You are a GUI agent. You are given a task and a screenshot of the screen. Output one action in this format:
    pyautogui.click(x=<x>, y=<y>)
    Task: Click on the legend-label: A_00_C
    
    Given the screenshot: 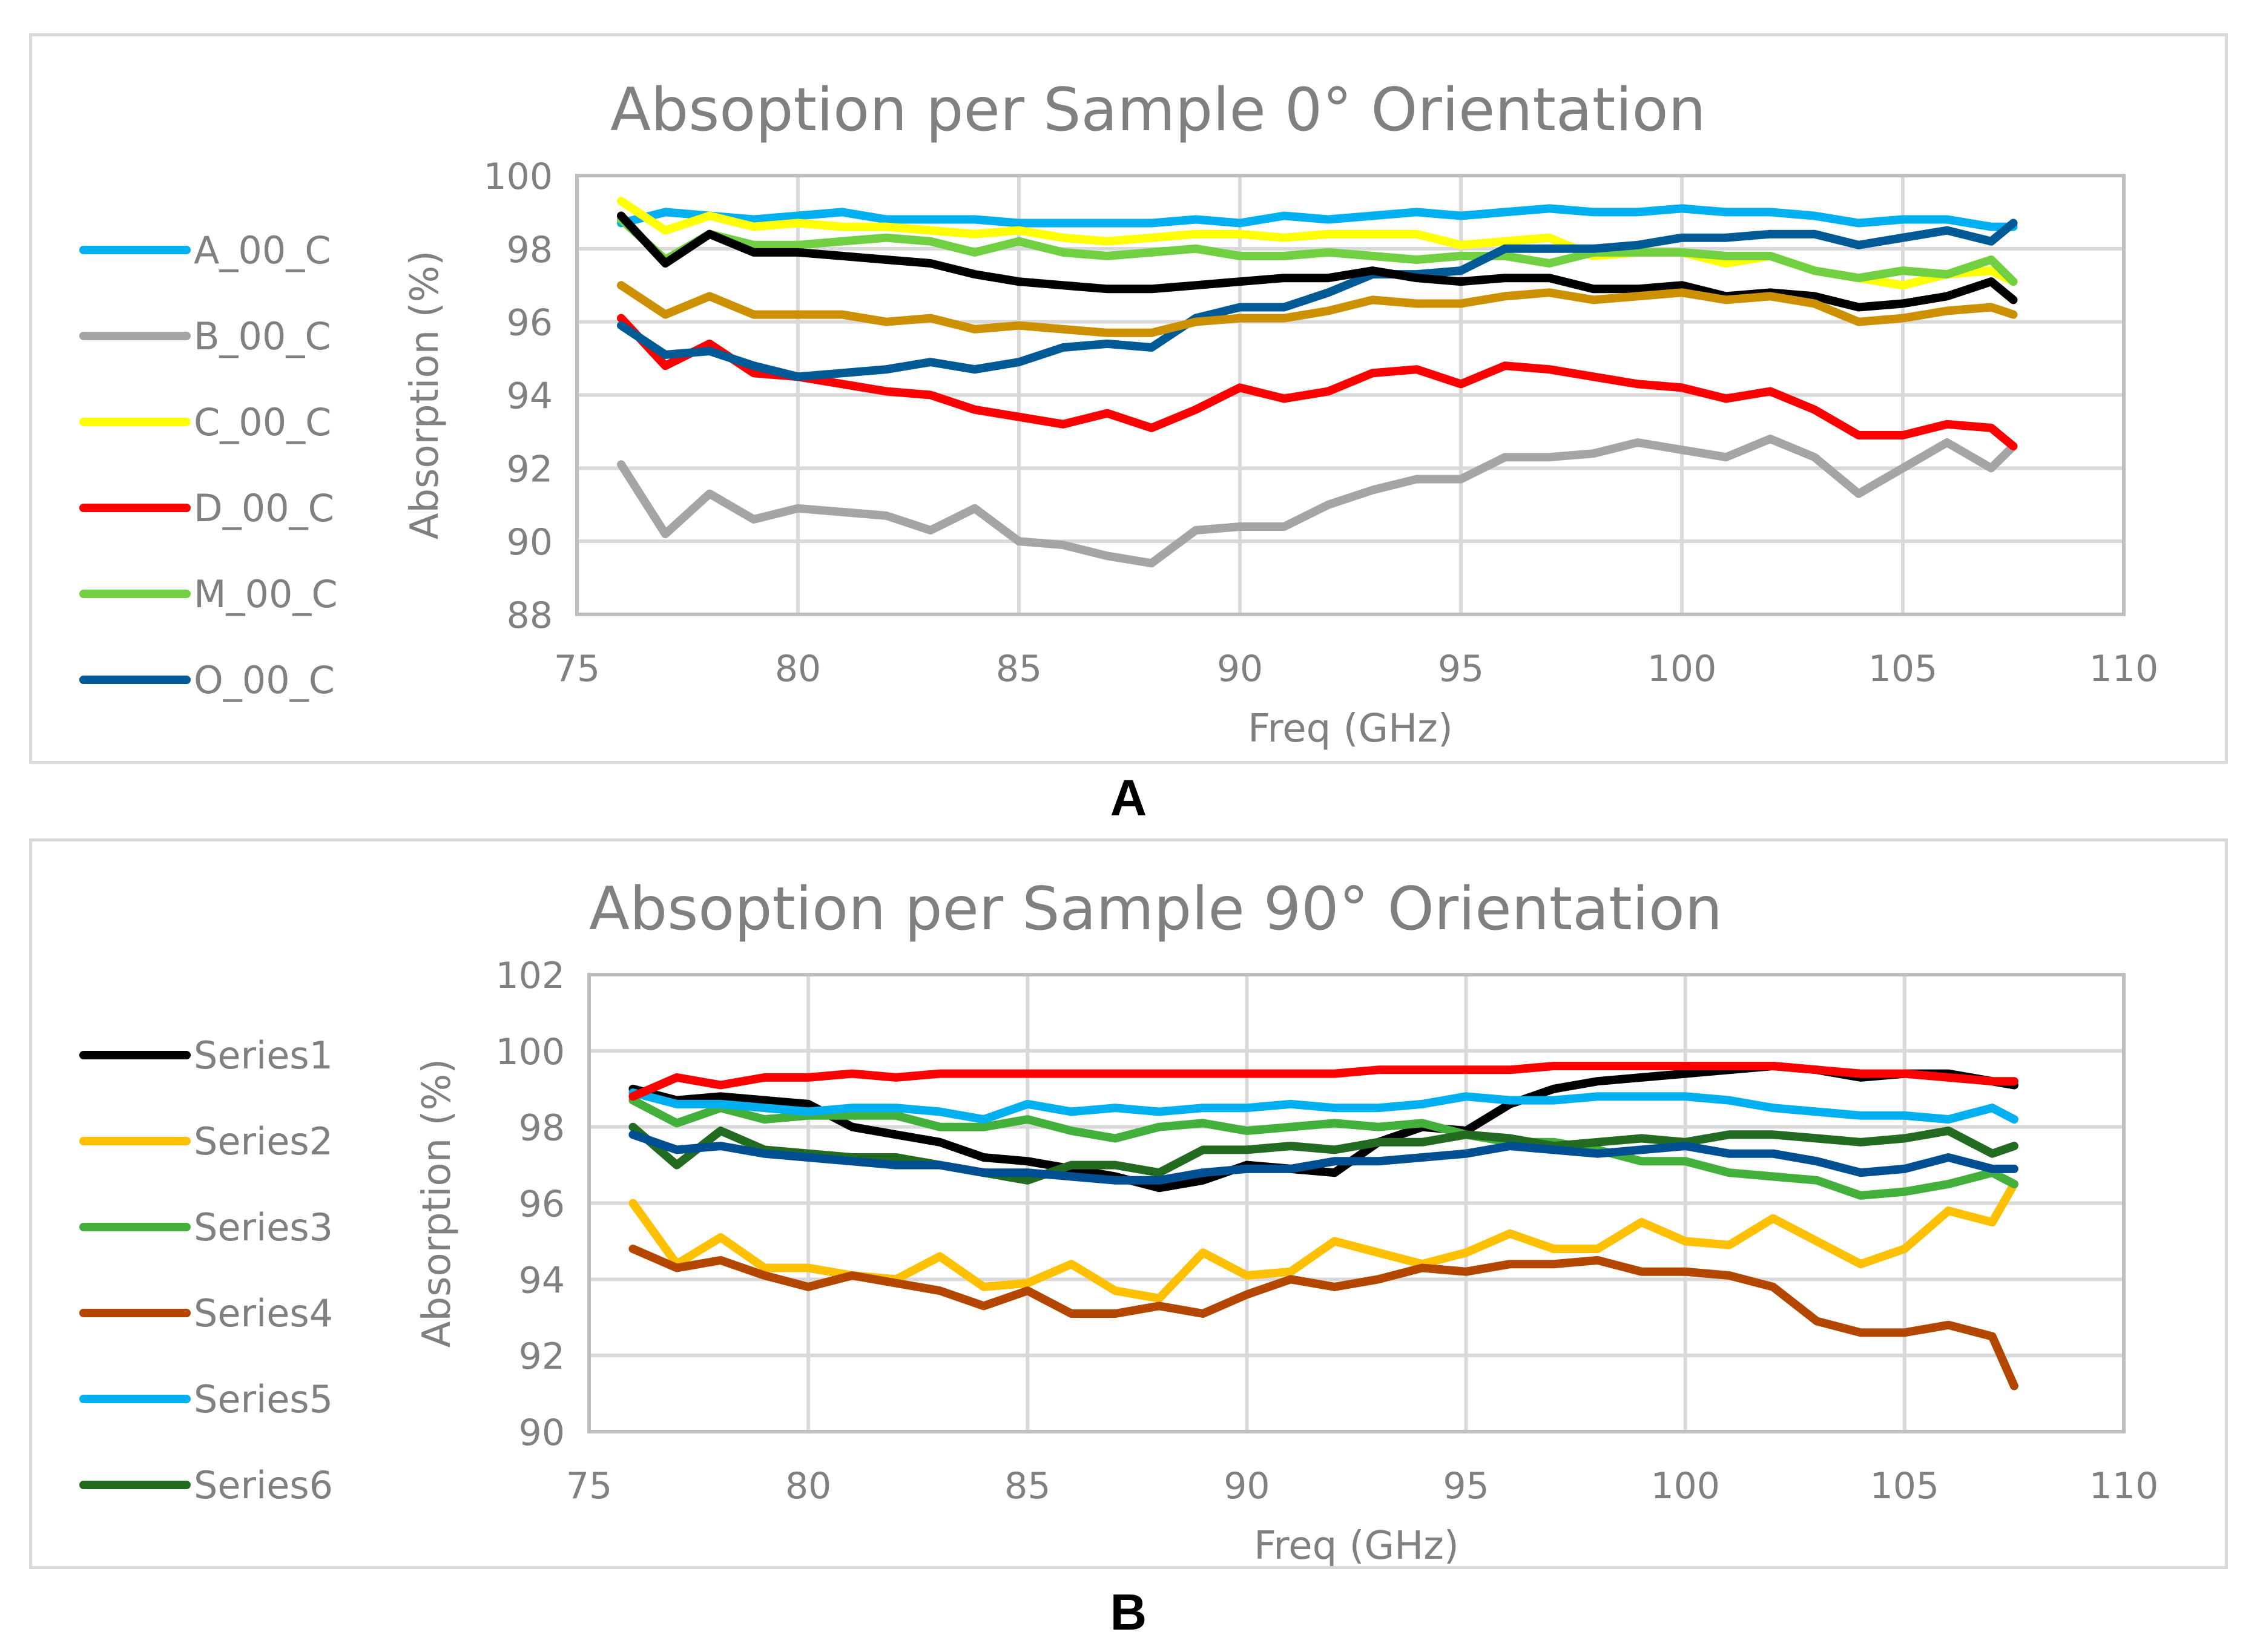 What is the action you would take?
    pyautogui.click(x=262, y=250)
    